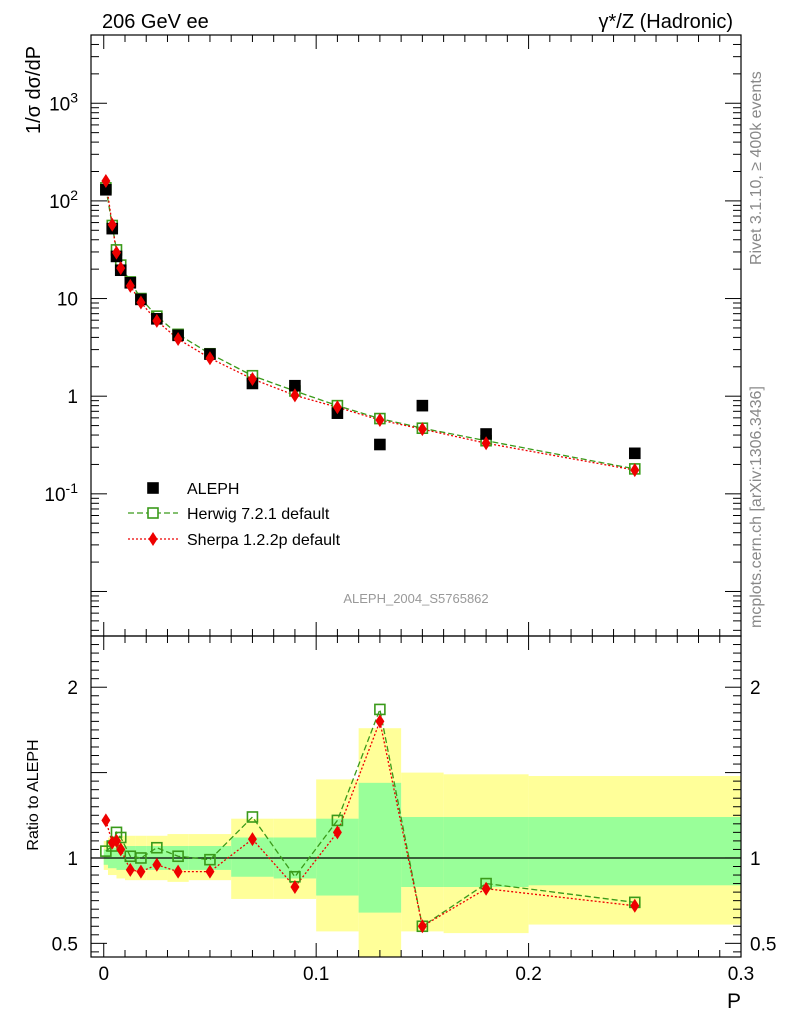 Image resolution: width=786 pixels, height=1024 pixels. I want to click on ratio-herwig-line, so click(370, 817).